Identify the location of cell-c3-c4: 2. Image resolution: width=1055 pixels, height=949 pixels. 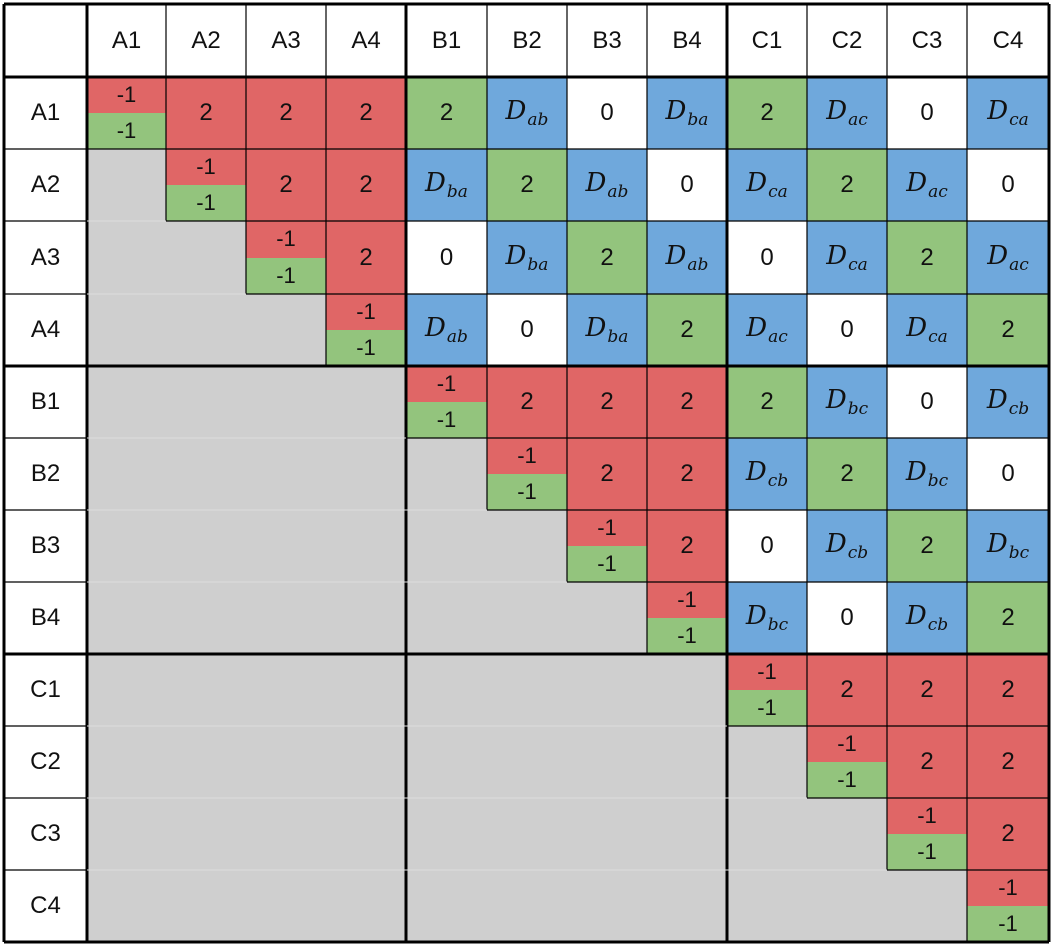
(1008, 834).